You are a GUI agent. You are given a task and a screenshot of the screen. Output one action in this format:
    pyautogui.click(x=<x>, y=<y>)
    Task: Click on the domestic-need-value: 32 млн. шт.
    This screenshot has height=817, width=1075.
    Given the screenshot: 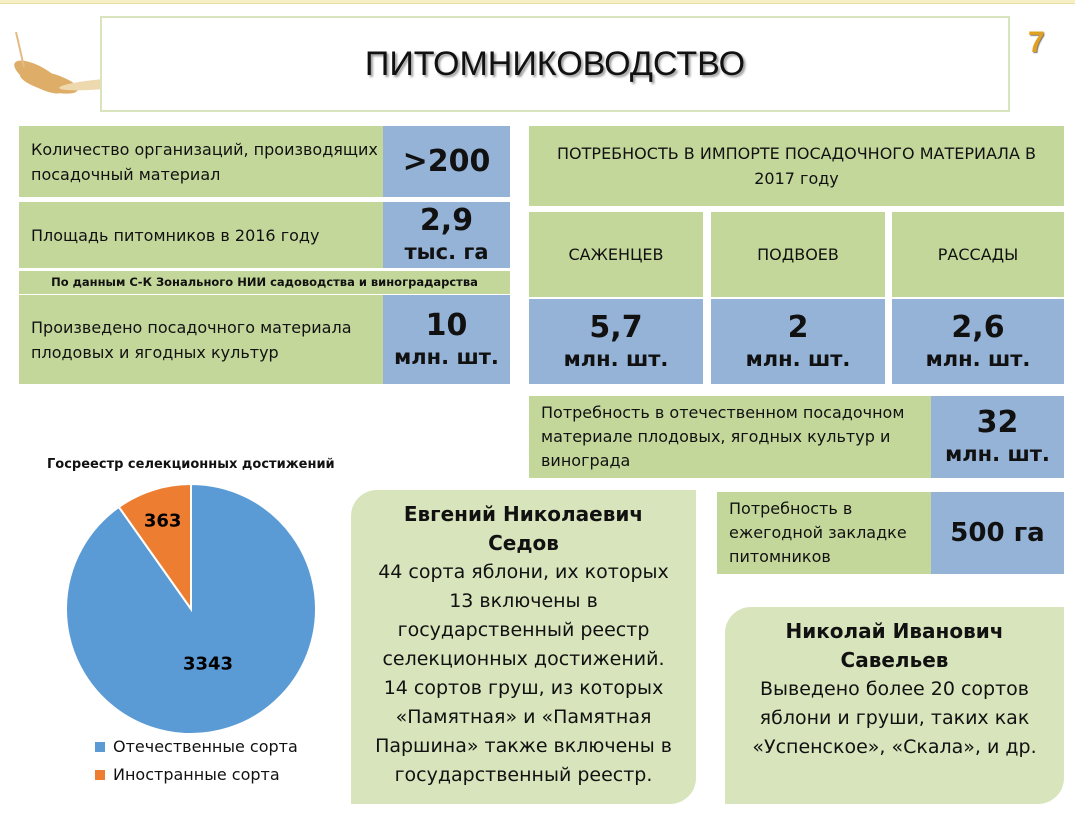 What is the action you would take?
    pyautogui.click(x=997, y=437)
    